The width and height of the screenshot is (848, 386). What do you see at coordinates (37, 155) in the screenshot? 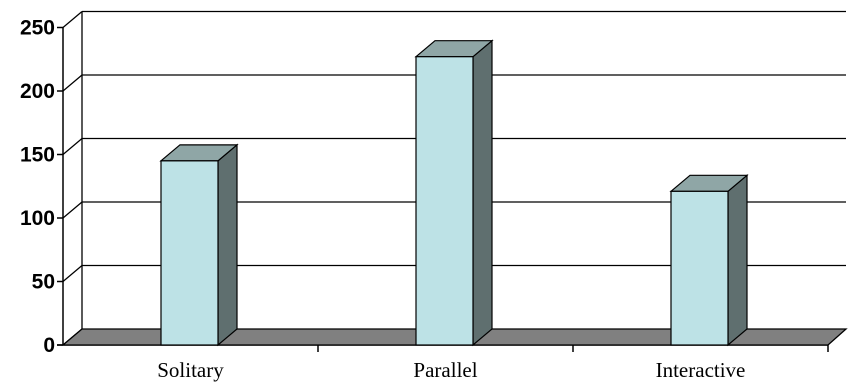
I see `y-tick-label: 150` at bounding box center [37, 155].